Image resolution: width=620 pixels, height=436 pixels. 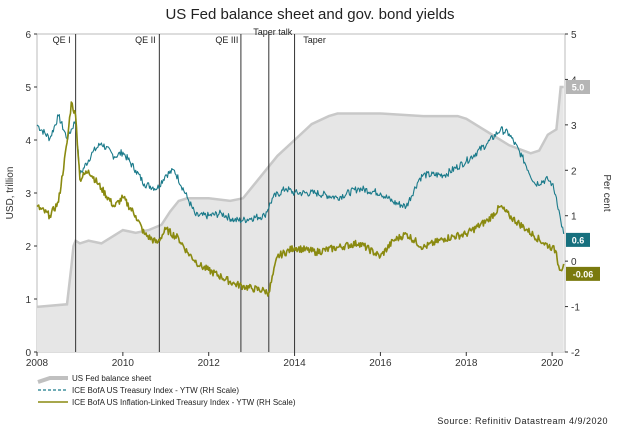 What do you see at coordinates (574, 126) in the screenshot?
I see `y-right-tick-5: 3` at bounding box center [574, 126].